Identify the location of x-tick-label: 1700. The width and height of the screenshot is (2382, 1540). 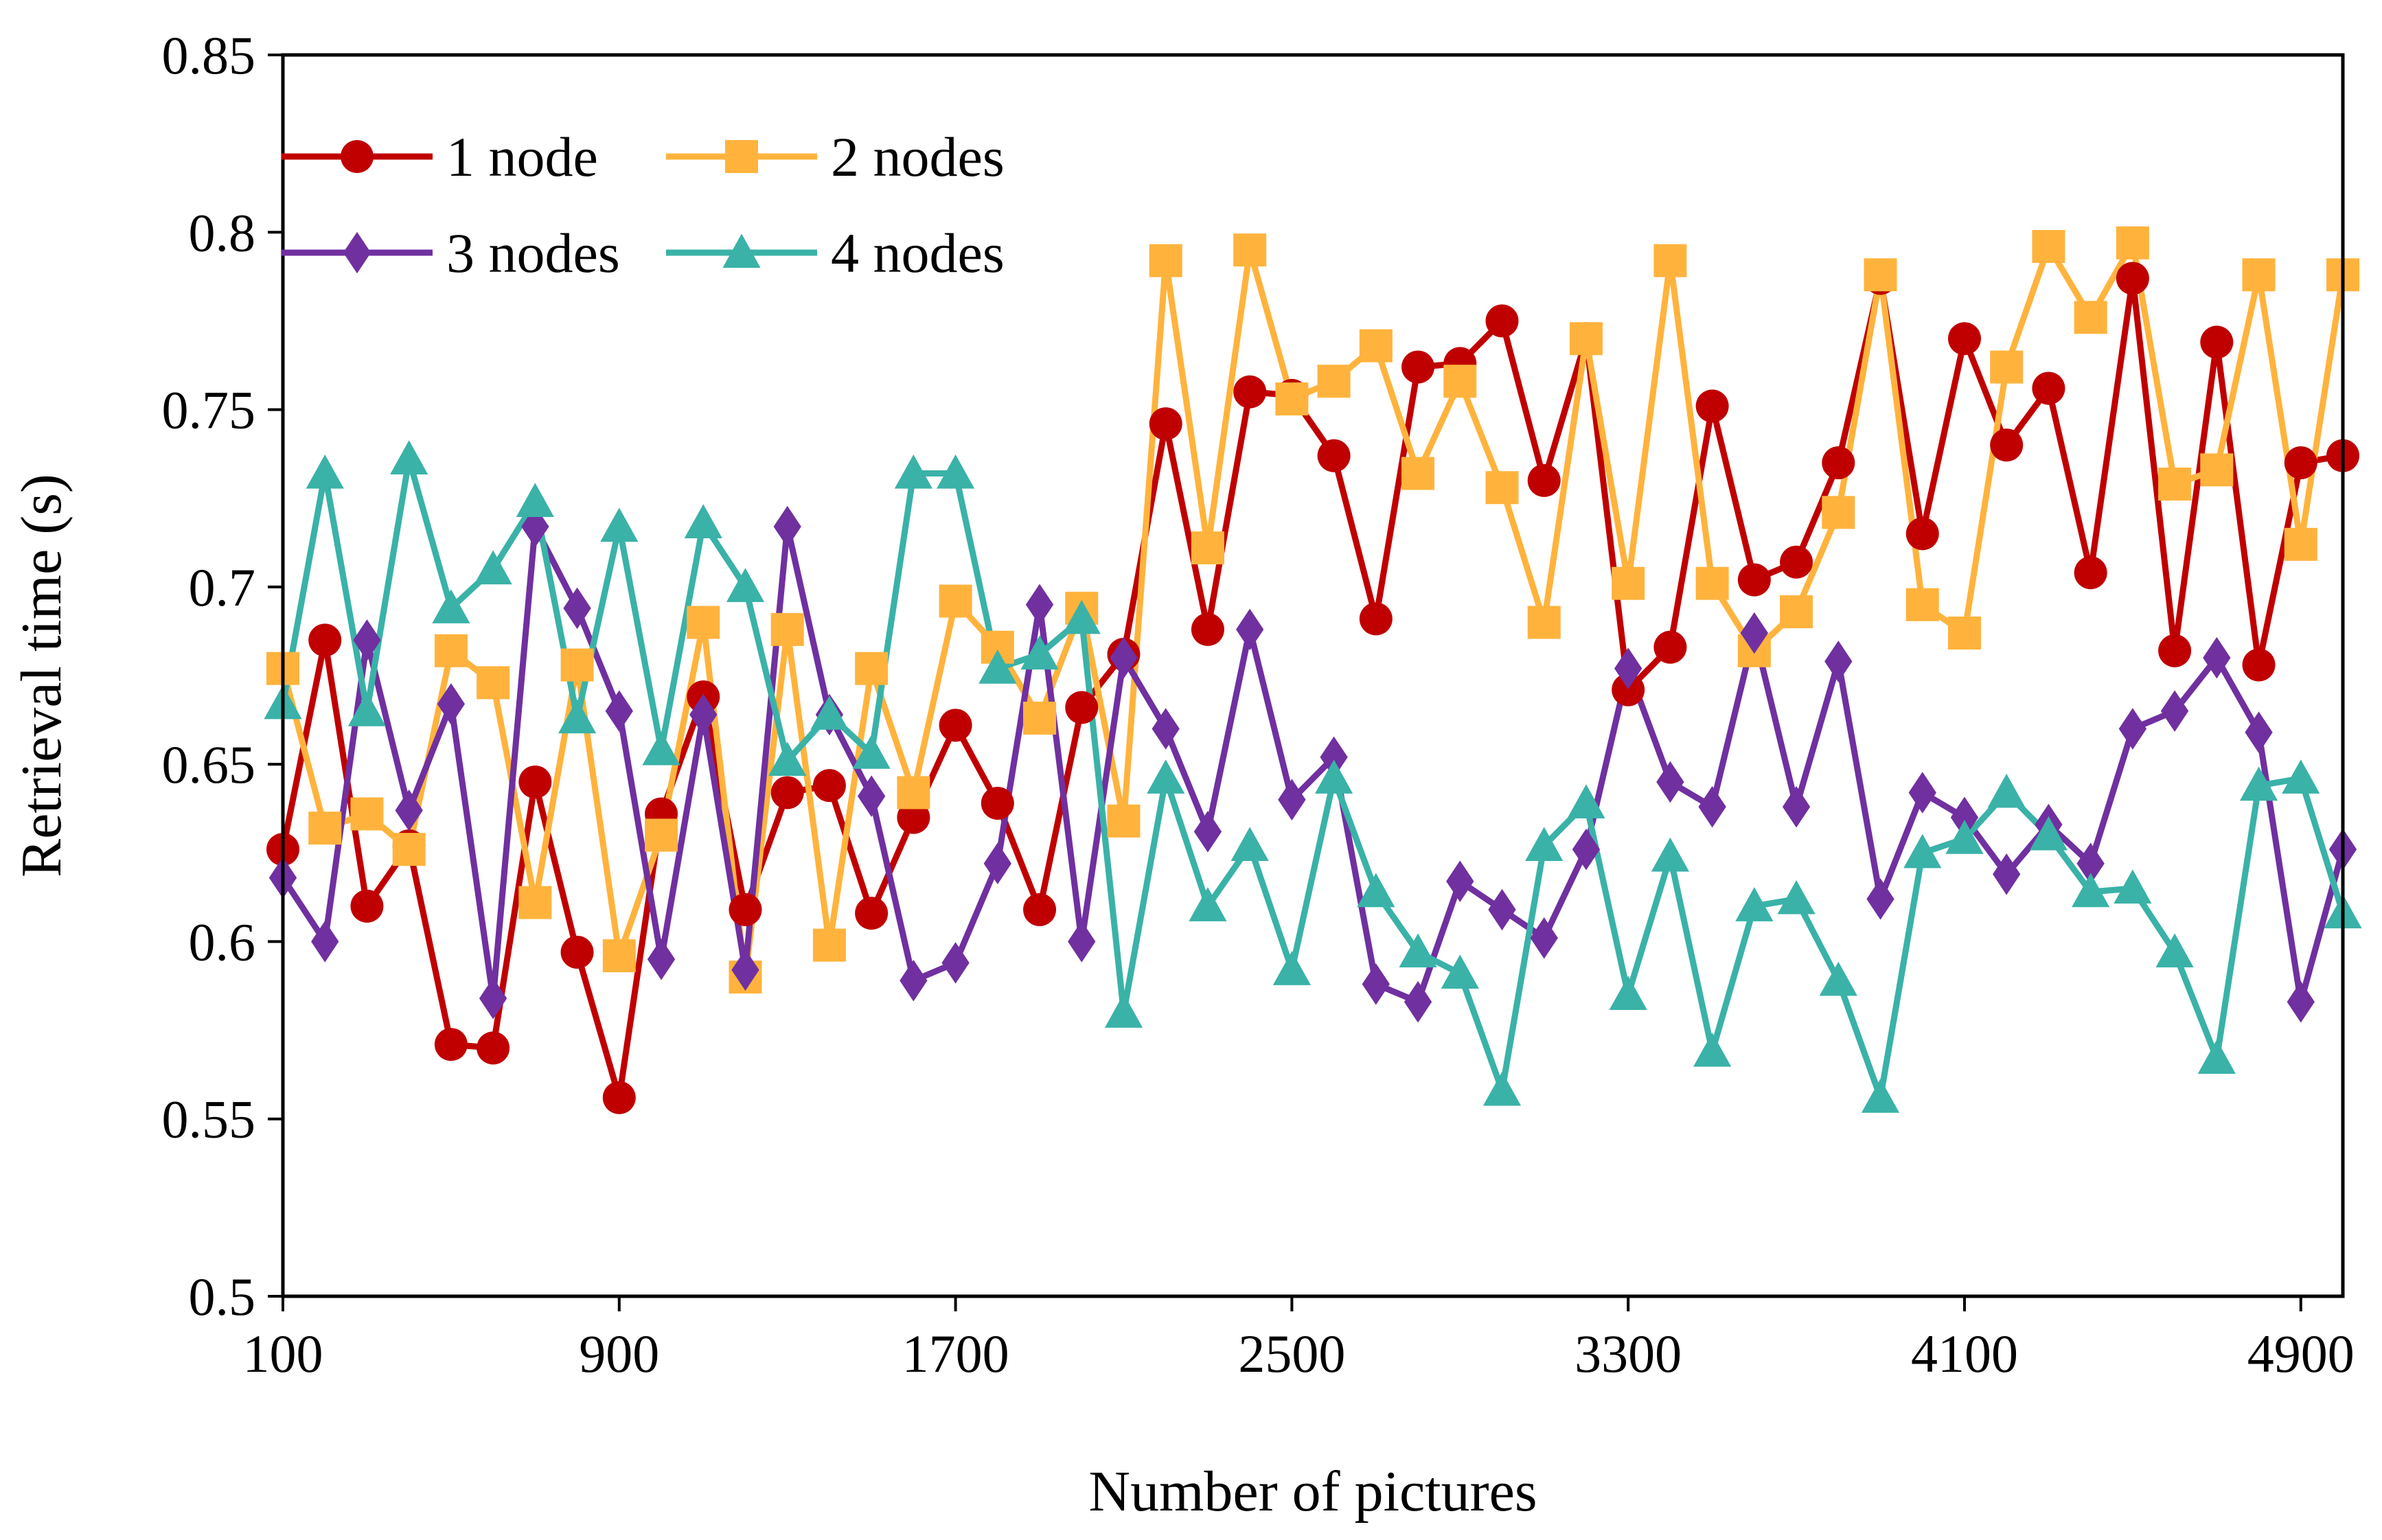
(955, 1353).